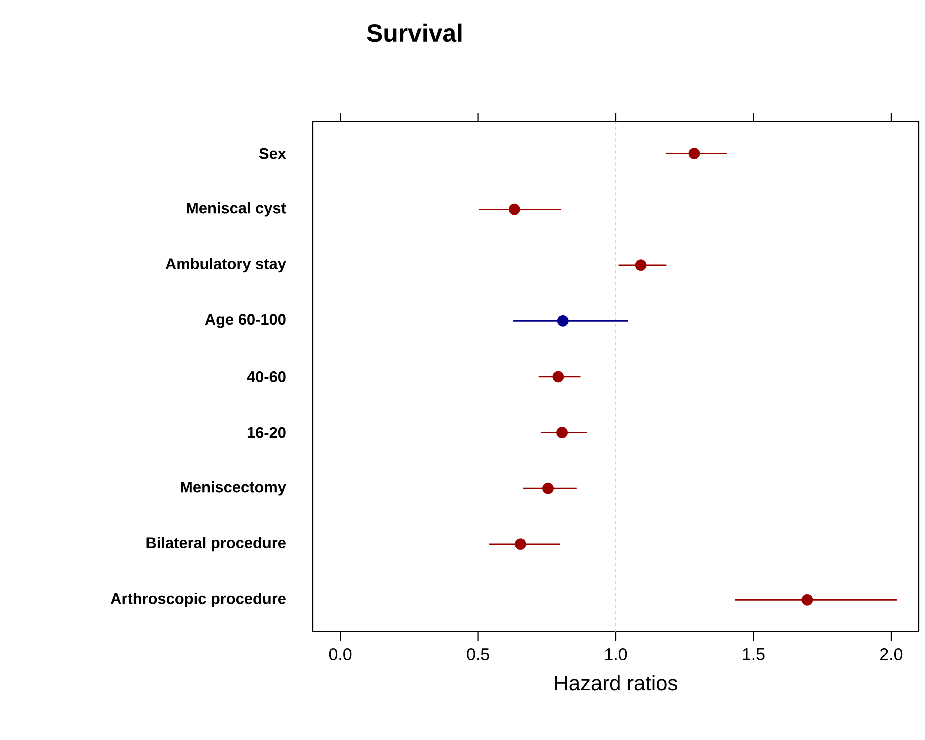 Image resolution: width=925 pixels, height=740 pixels. What do you see at coordinates (216, 544) in the screenshot?
I see `y-tick-label: Bilateral procedure` at bounding box center [216, 544].